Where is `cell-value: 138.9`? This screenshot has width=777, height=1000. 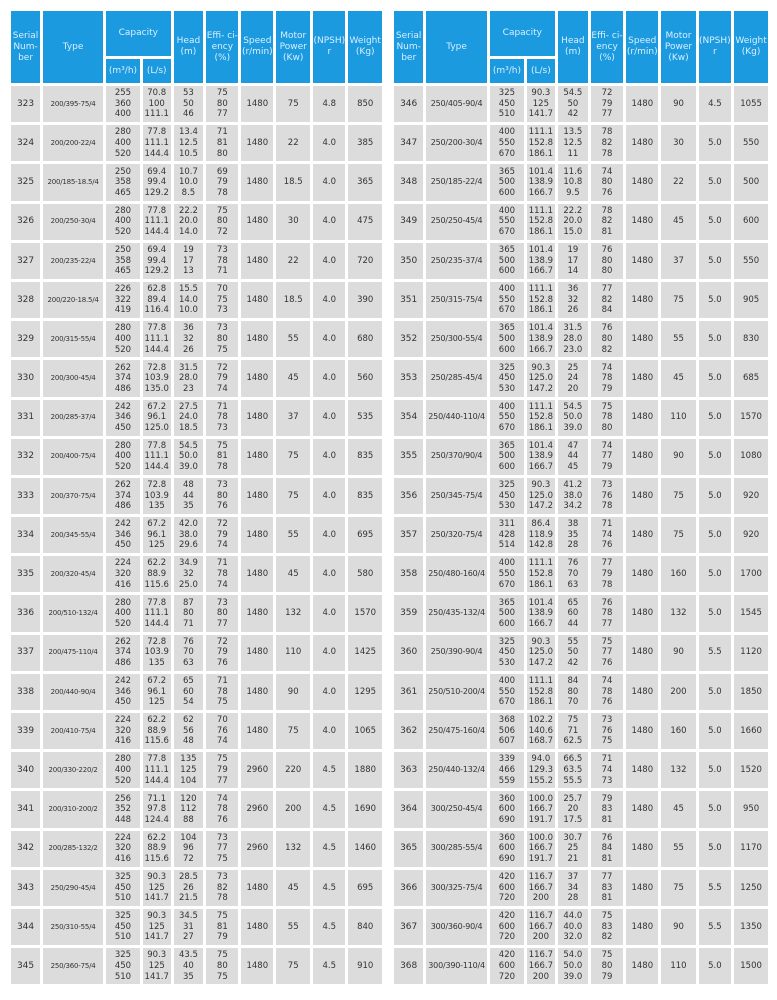
cell-value: 138.9 is located at coordinates (541, 456).